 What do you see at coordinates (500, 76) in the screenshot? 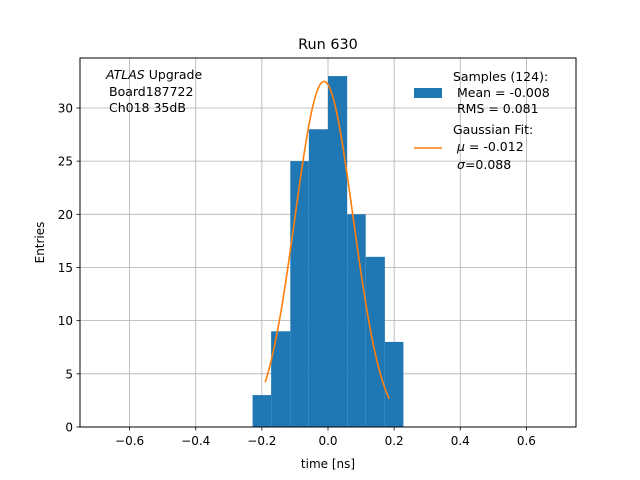
I see `legend-samples-line-1: Samples (124):` at bounding box center [500, 76].